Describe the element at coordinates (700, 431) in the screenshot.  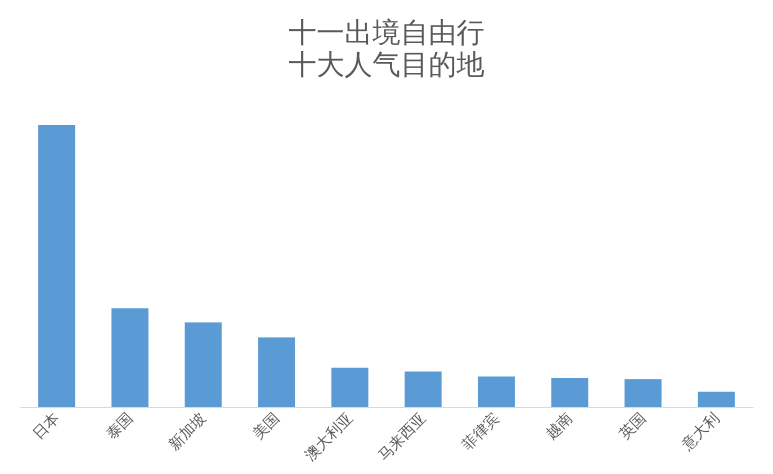
I see `x-tick-label: 意大利` at that location.